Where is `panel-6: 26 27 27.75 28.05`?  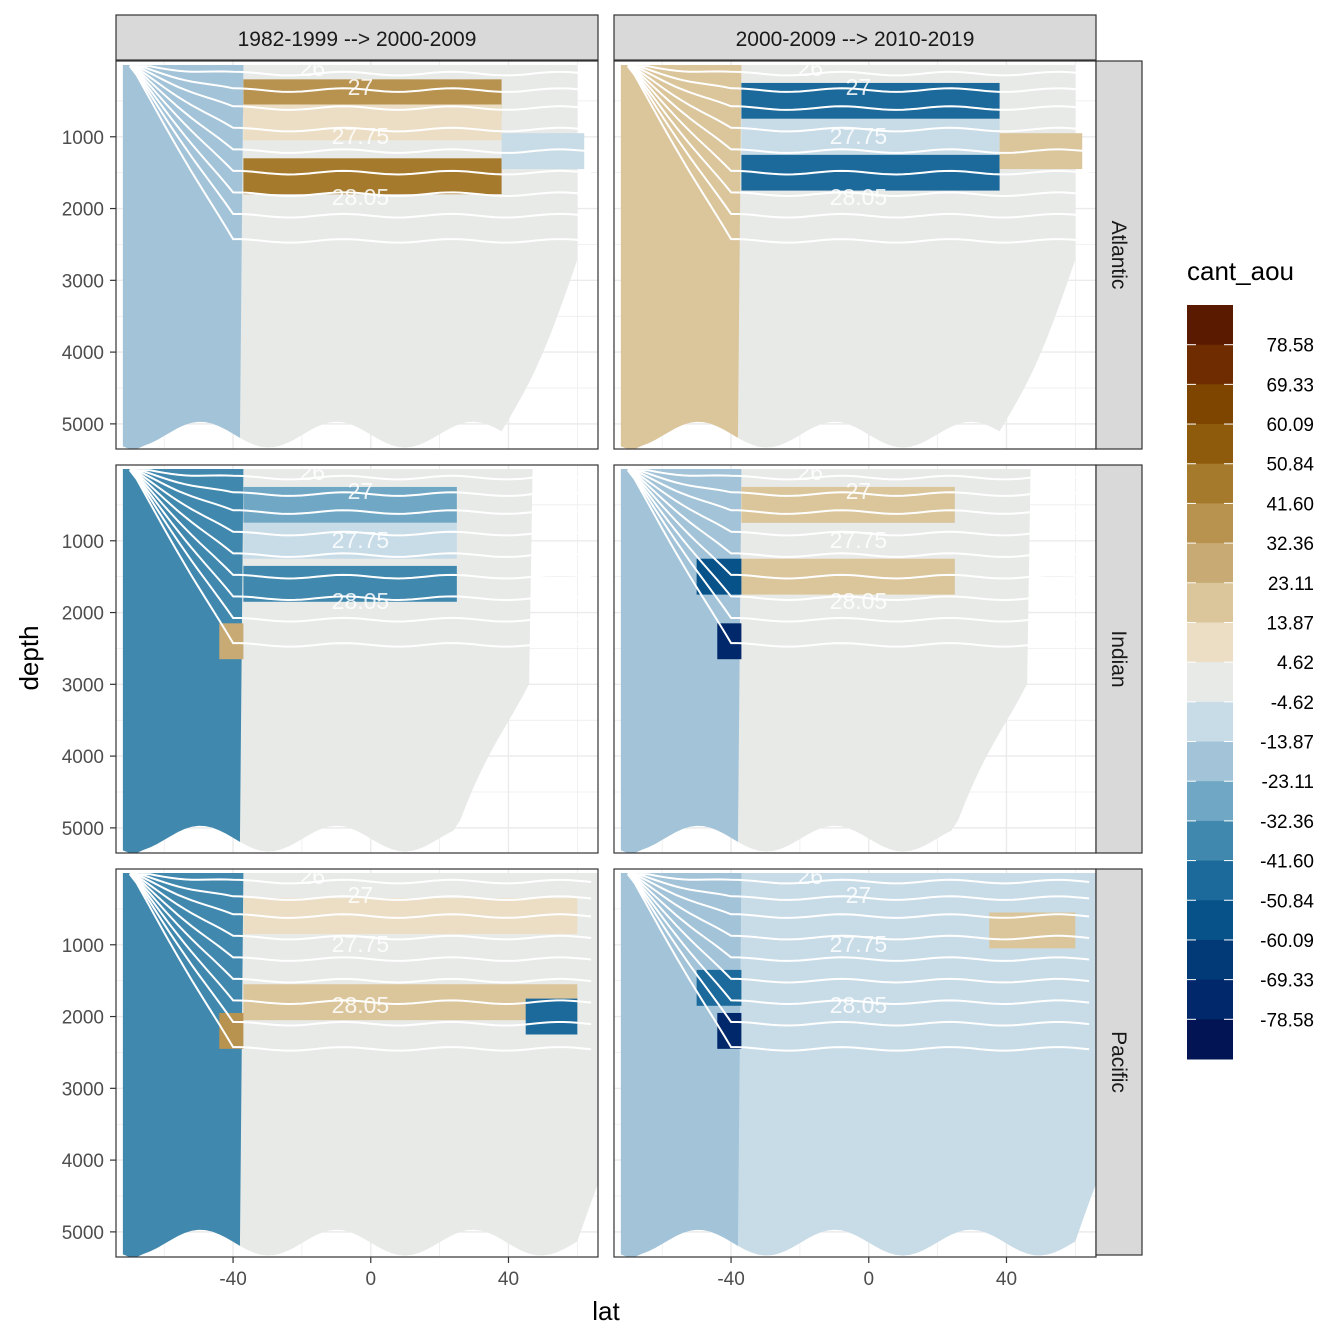
panel-6: 26 27 27.75 28.05 is located at coordinates (855, 1060).